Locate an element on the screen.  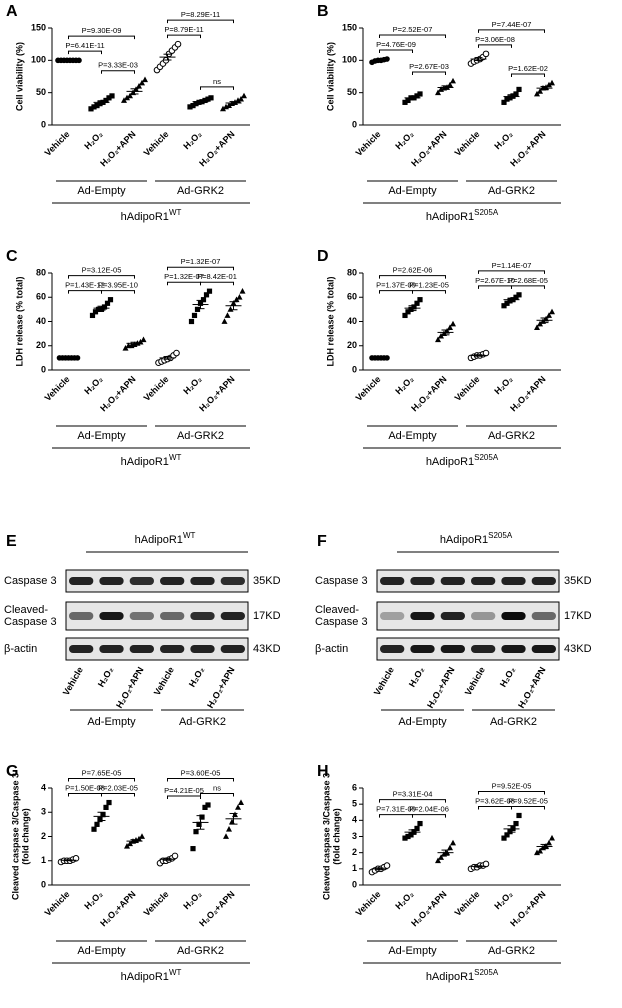
p-value: P=7.65E-05 is located at coordinates (102, 773).